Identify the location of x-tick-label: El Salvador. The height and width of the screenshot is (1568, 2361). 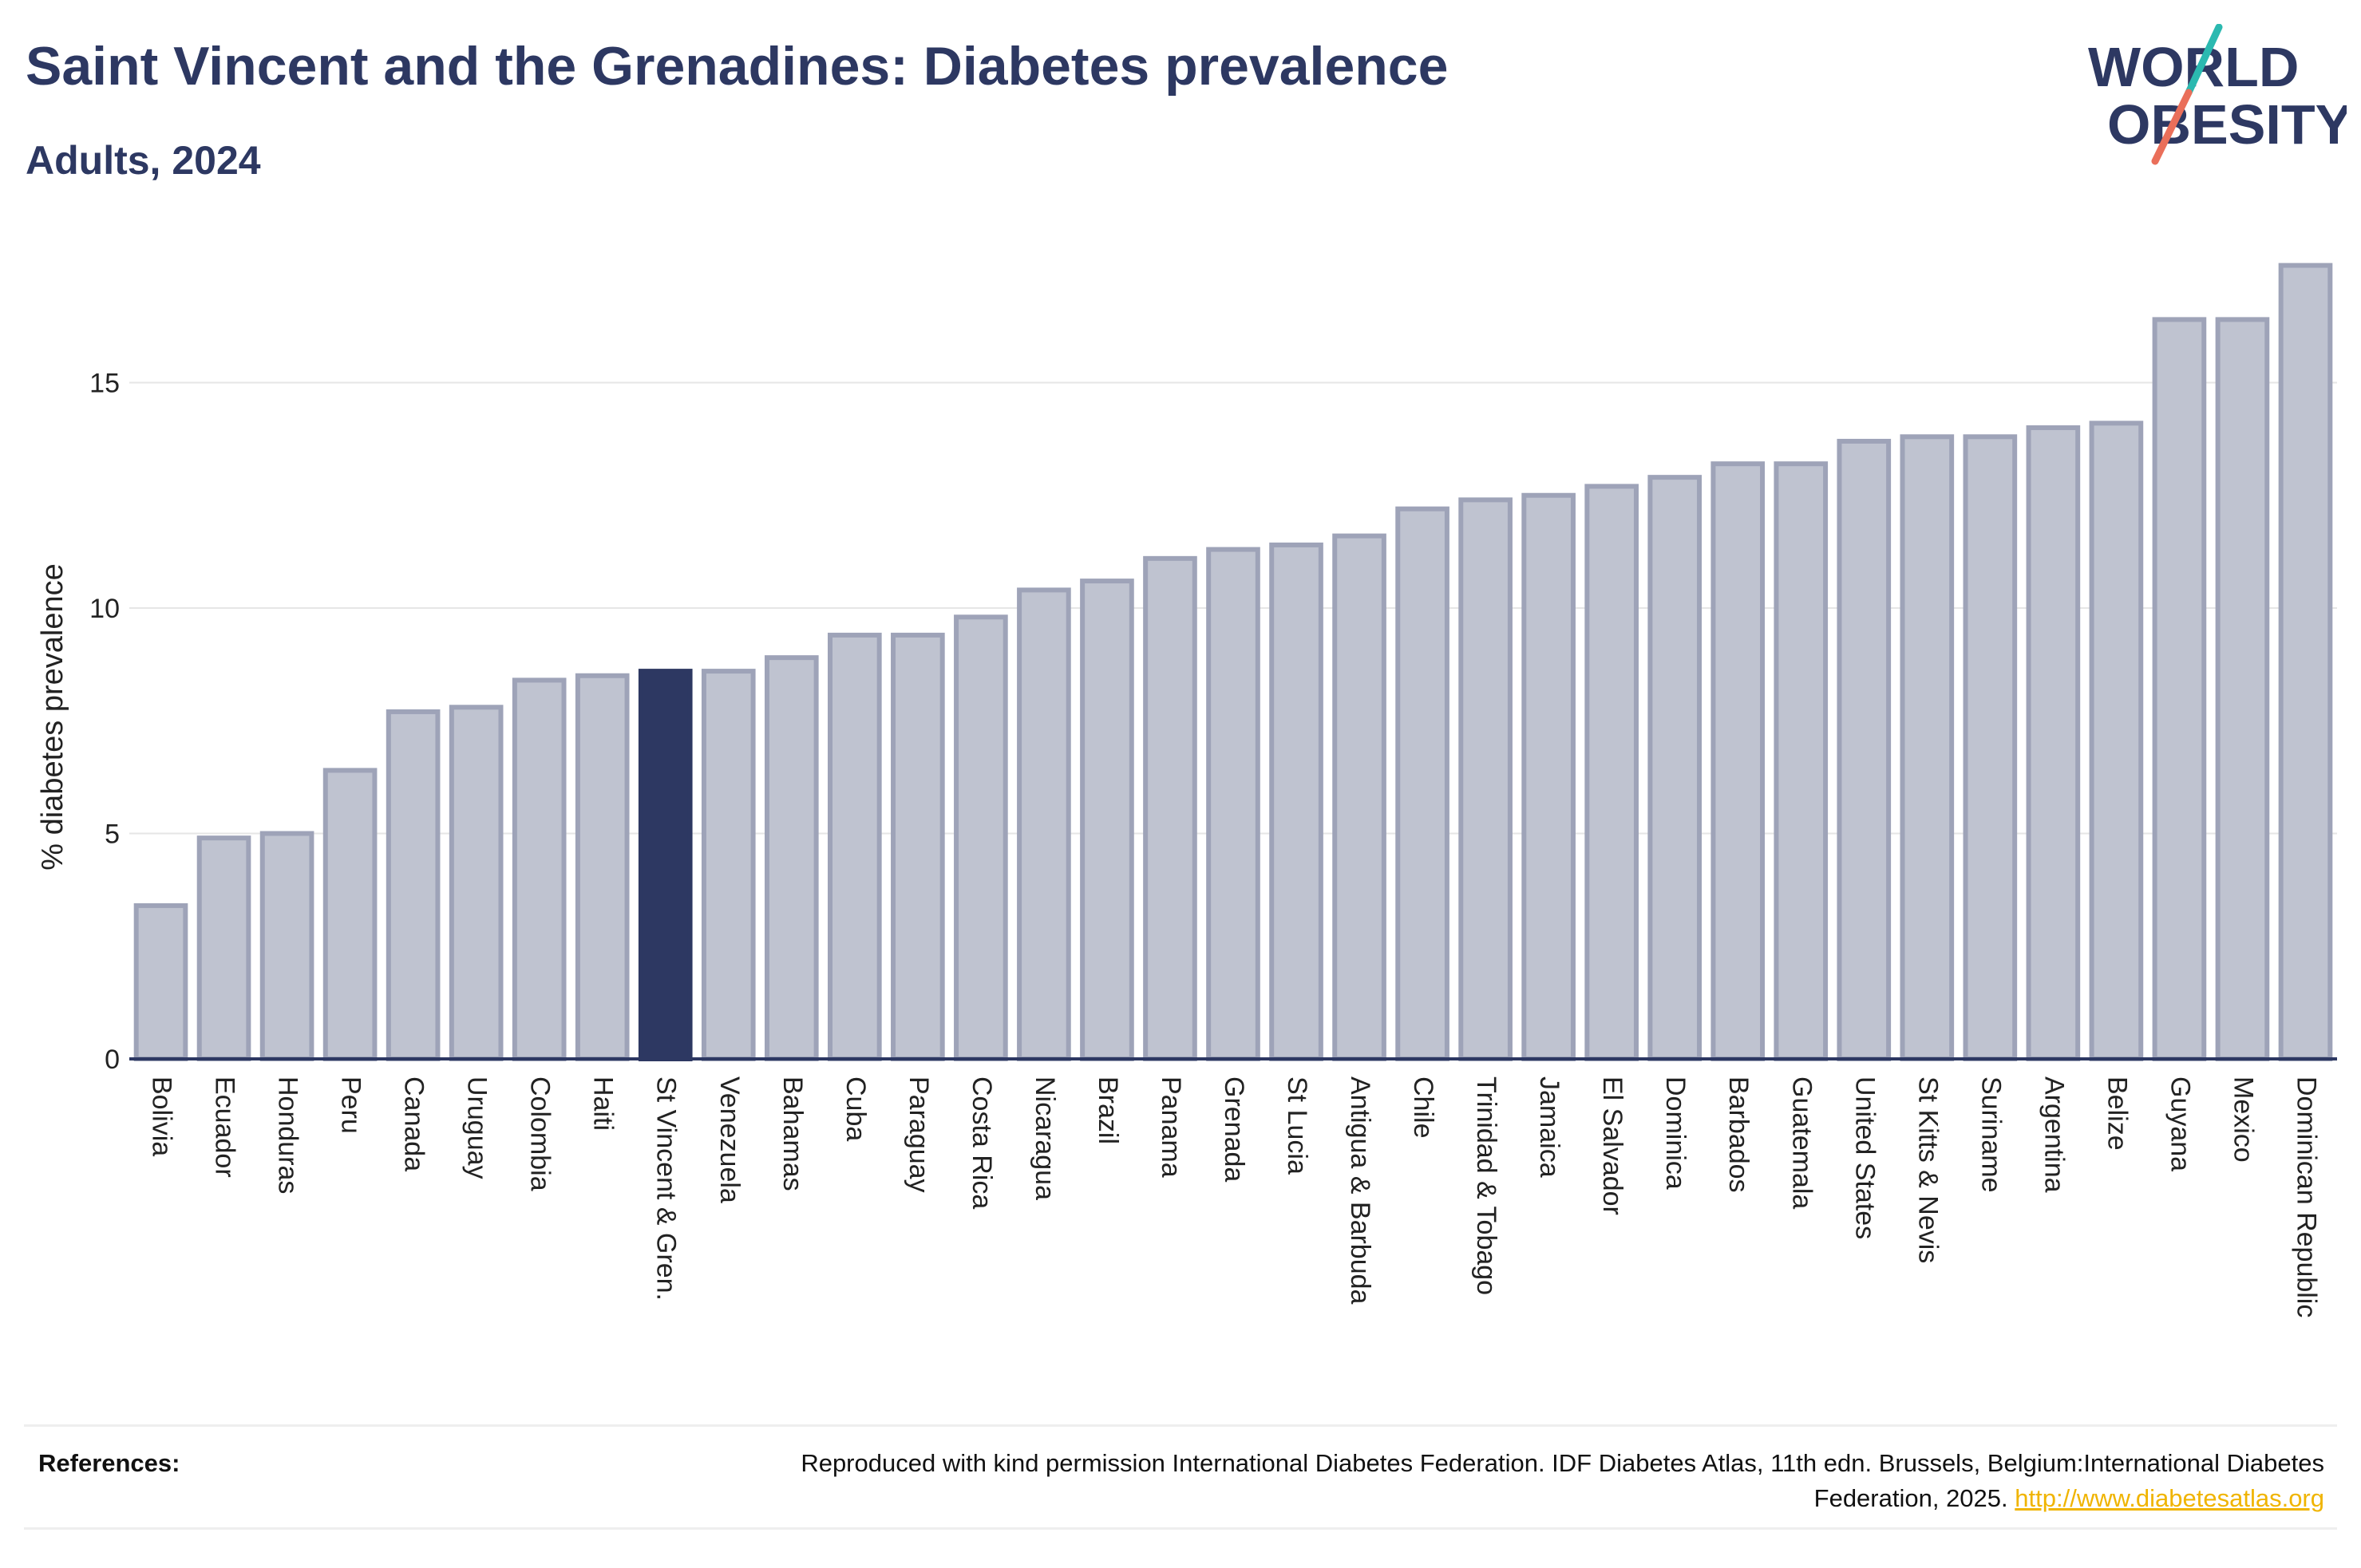
(1612, 1145).